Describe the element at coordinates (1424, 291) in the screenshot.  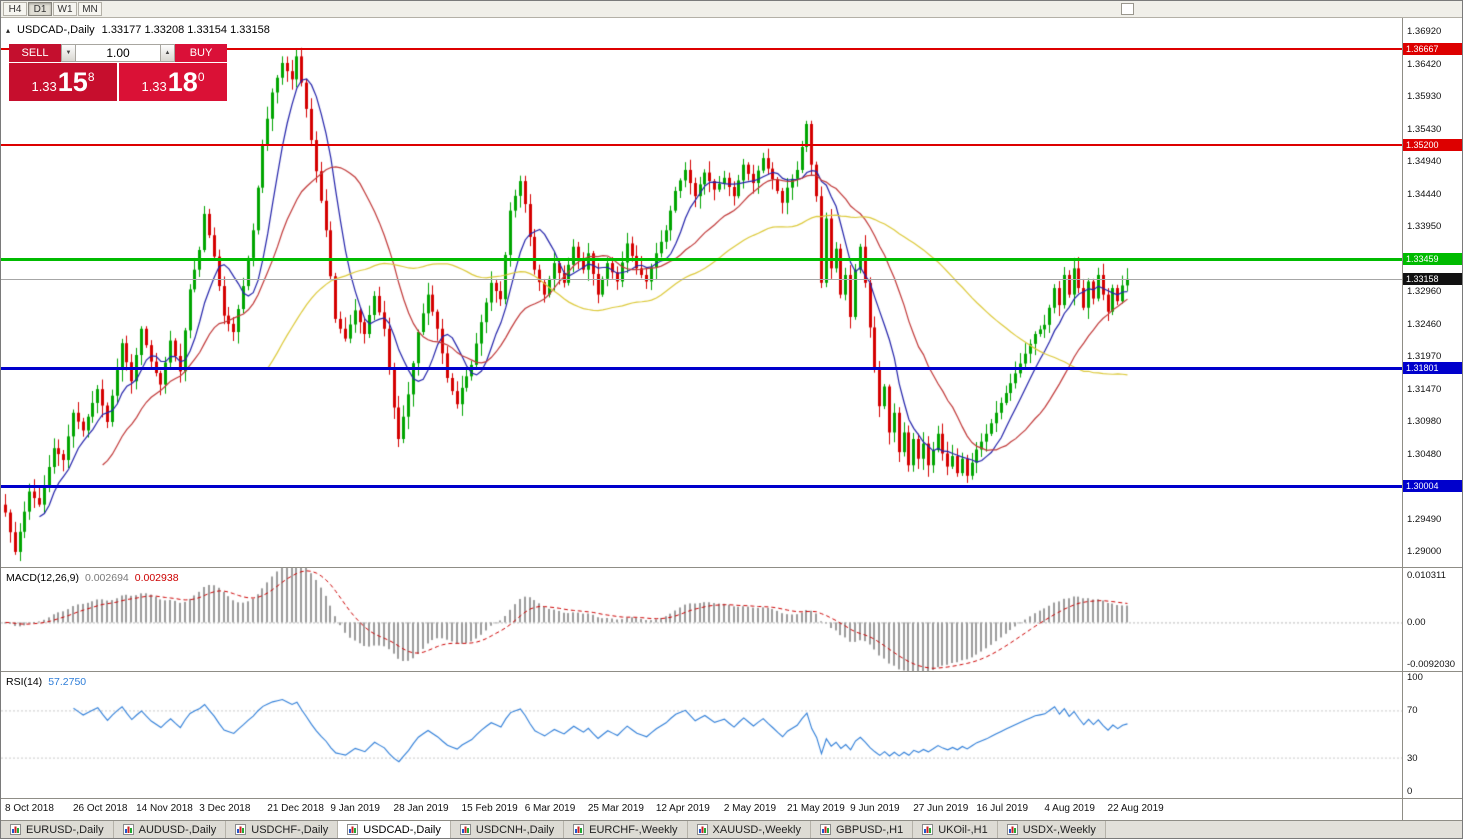
I see `price-tick-label: 1.32960` at that location.